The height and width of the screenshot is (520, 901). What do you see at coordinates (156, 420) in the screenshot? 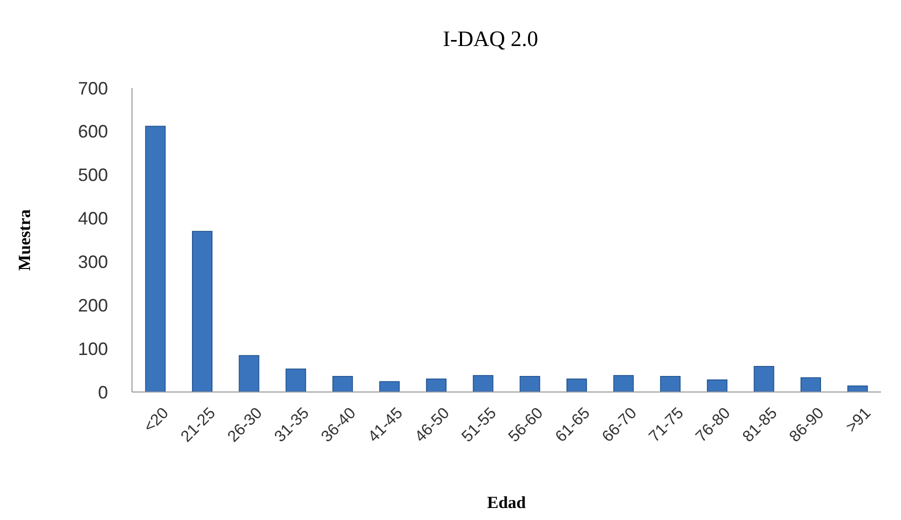
I see `x-tick-label: <20` at bounding box center [156, 420].